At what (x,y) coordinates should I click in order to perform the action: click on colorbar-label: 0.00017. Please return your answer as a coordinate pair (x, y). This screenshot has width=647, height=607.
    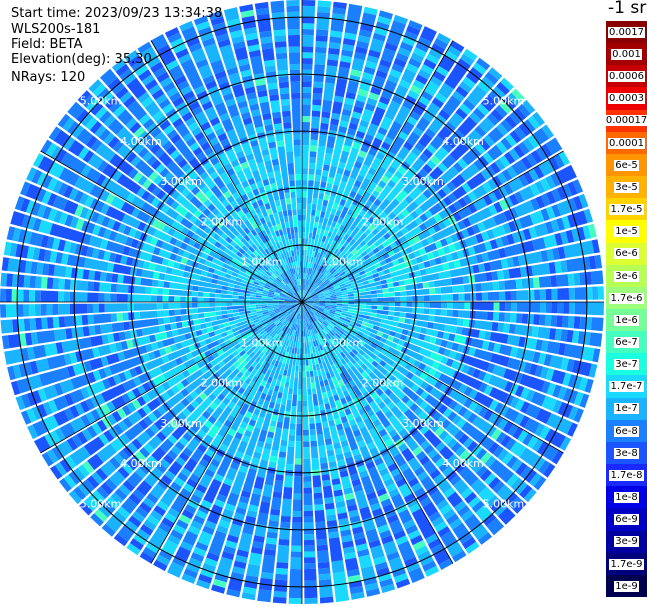
    Looking at the image, I should click on (625, 121).